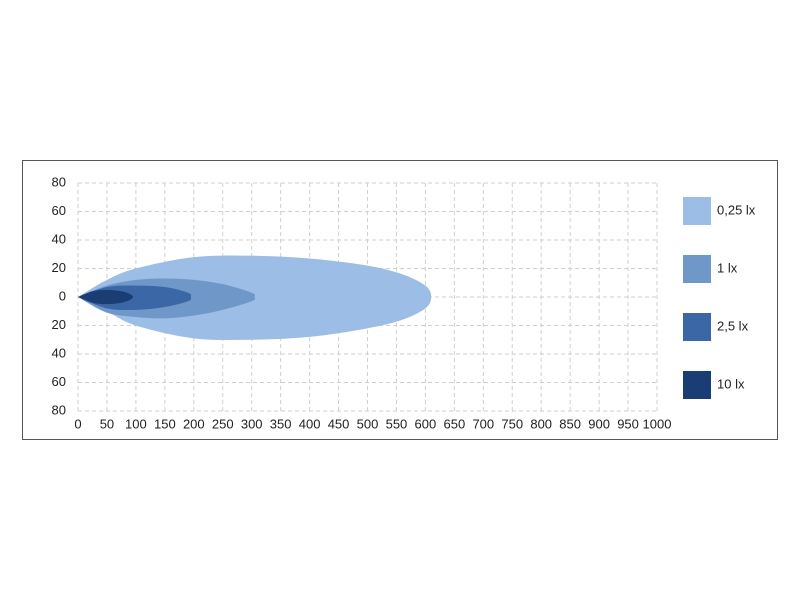  I want to click on x-tick-label: 900, so click(599, 423).